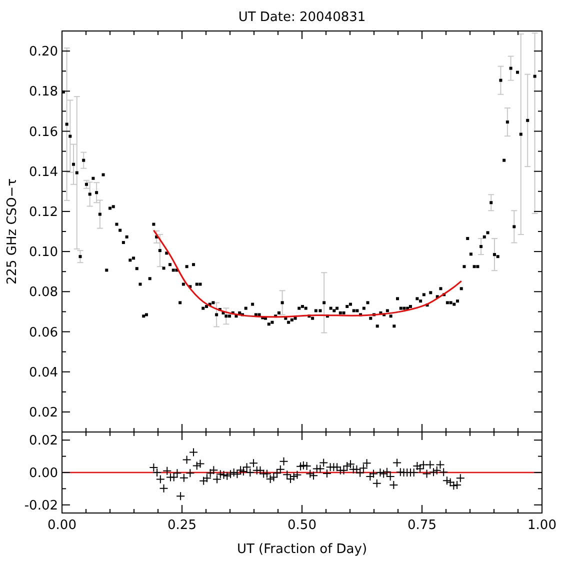 The image size is (574, 574). Describe the element at coordinates (43, 52) in the screenshot. I see `y-tick-label: 0.20` at that location.